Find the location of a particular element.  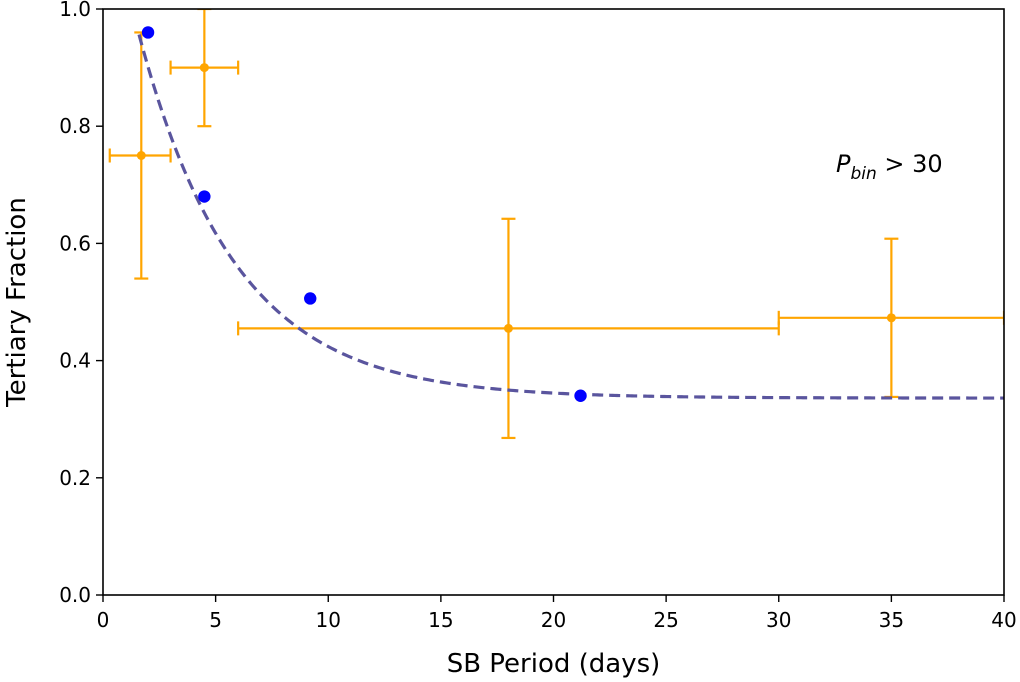

y-axis-label: Tertiary Fraction is located at coordinates (17, 302).